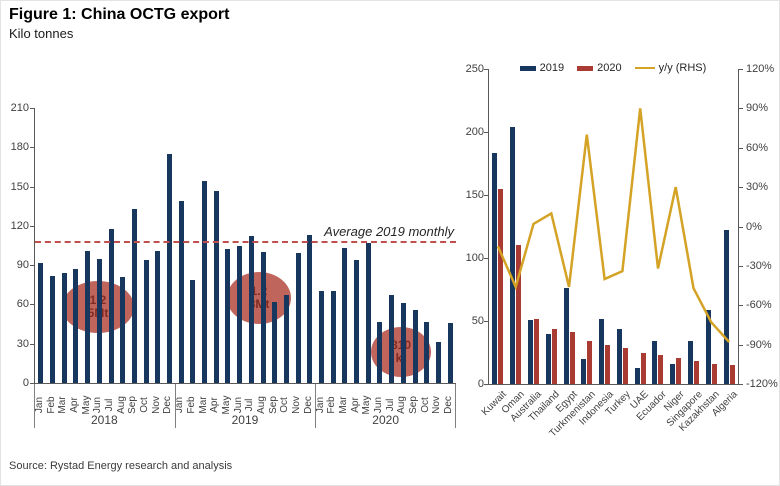 The width and height of the screenshot is (780, 486). What do you see at coordinates (619, 356) in the screenshot?
I see `bar-2019-Turkey` at bounding box center [619, 356].